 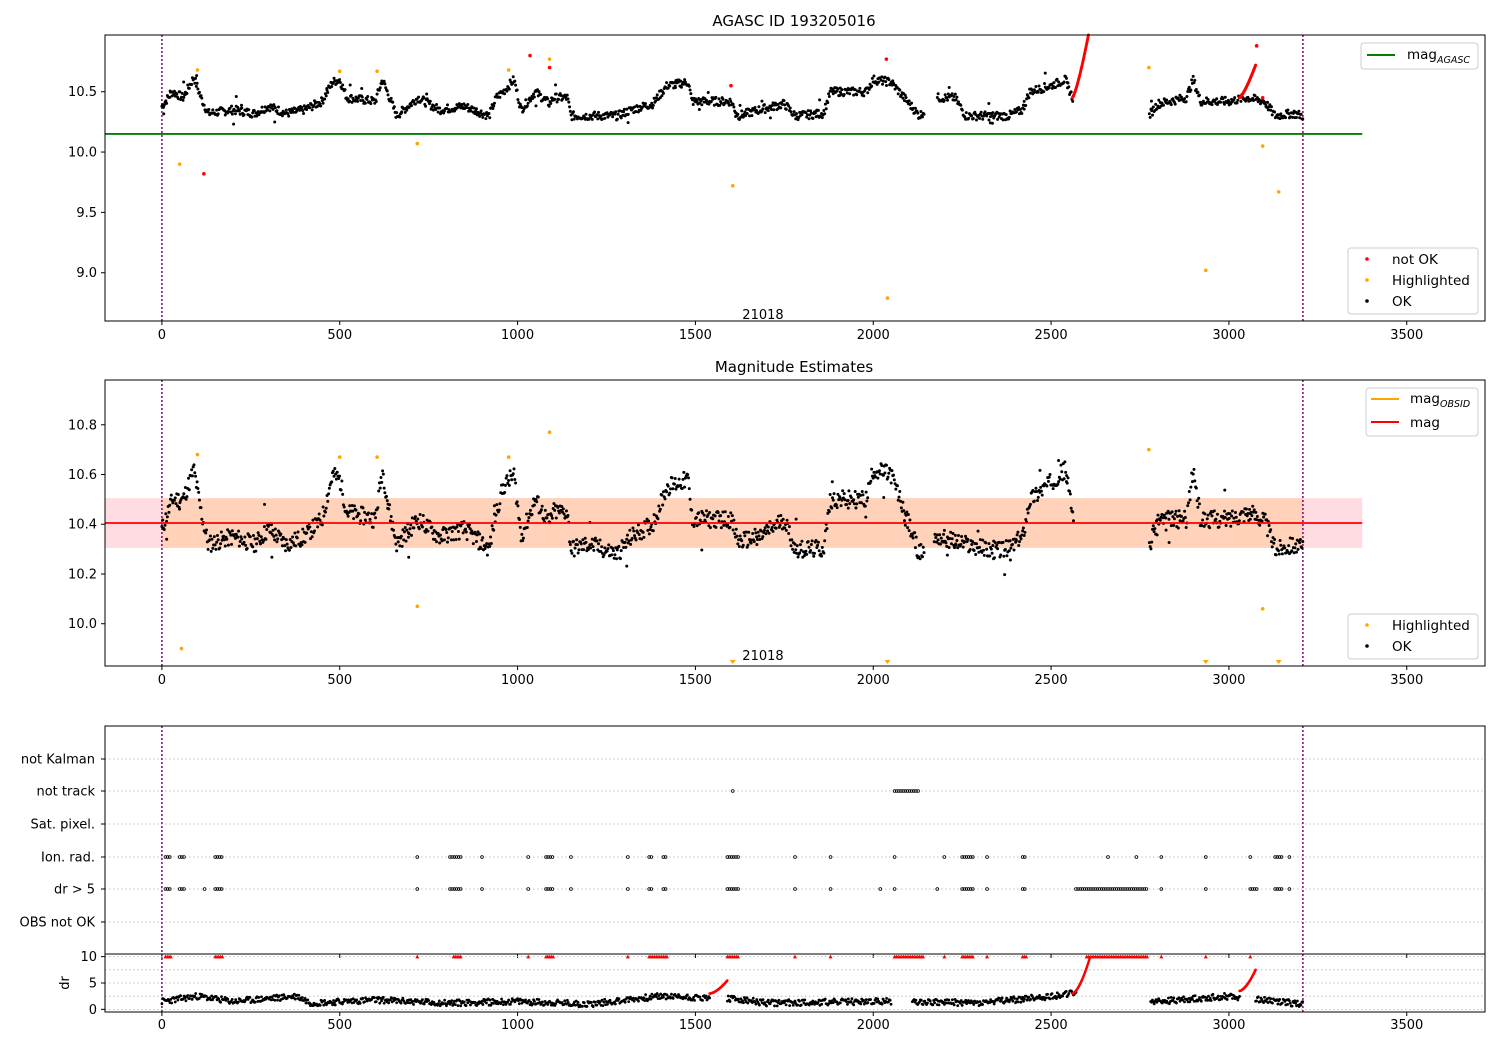 I want to click on dr-not-ok-point, so click(x=727, y=980).